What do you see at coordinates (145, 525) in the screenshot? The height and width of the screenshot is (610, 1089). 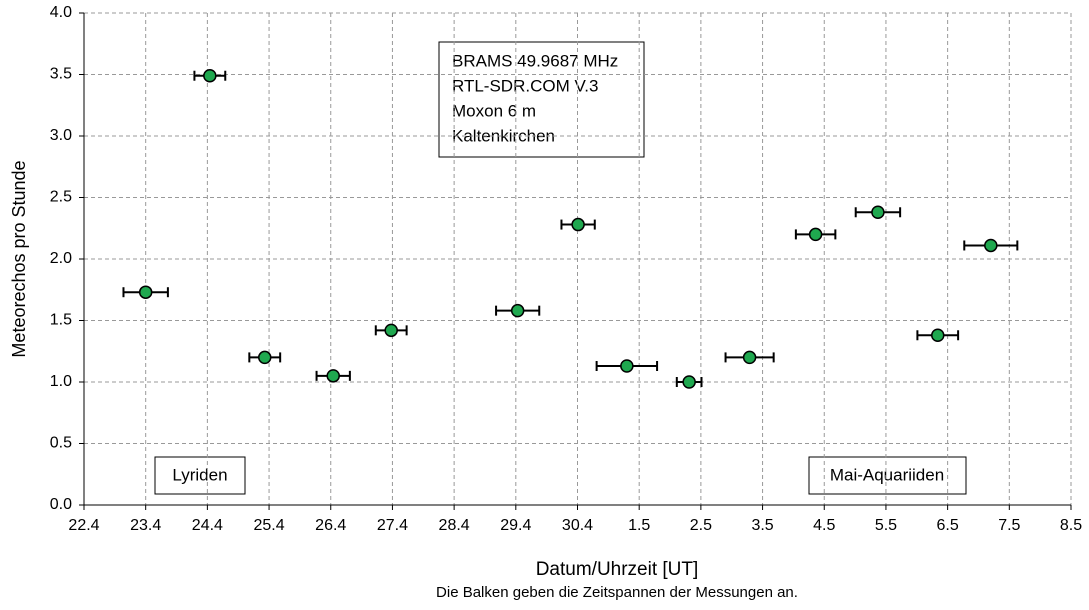 I see `x-tick-label: 23.4` at bounding box center [145, 525].